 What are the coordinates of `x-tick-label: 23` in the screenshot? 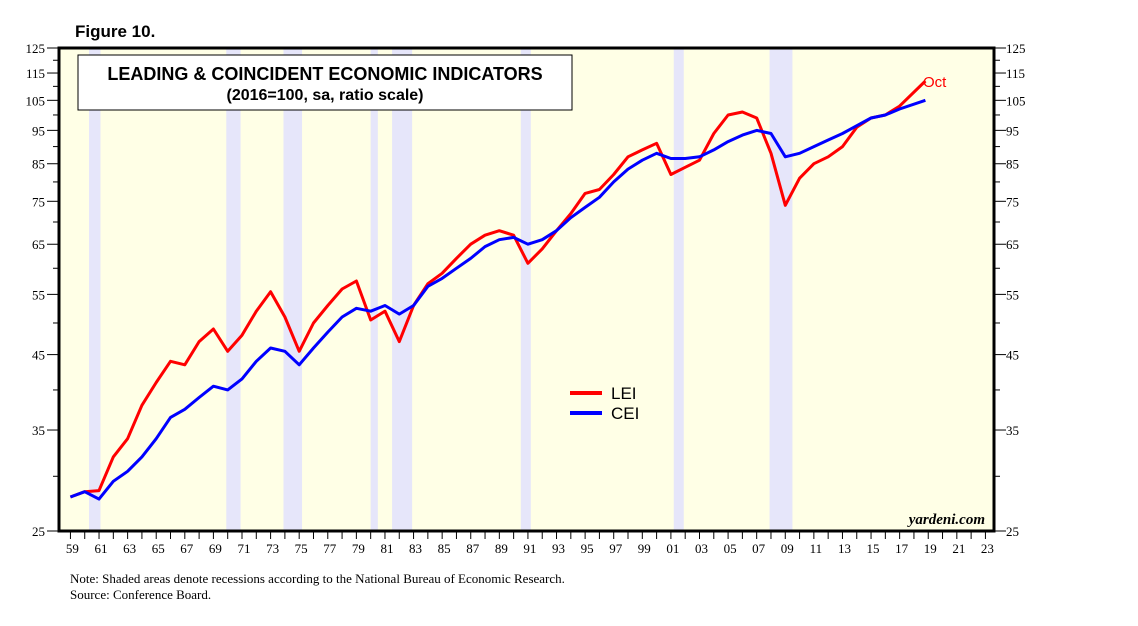 It's located at (987, 548).